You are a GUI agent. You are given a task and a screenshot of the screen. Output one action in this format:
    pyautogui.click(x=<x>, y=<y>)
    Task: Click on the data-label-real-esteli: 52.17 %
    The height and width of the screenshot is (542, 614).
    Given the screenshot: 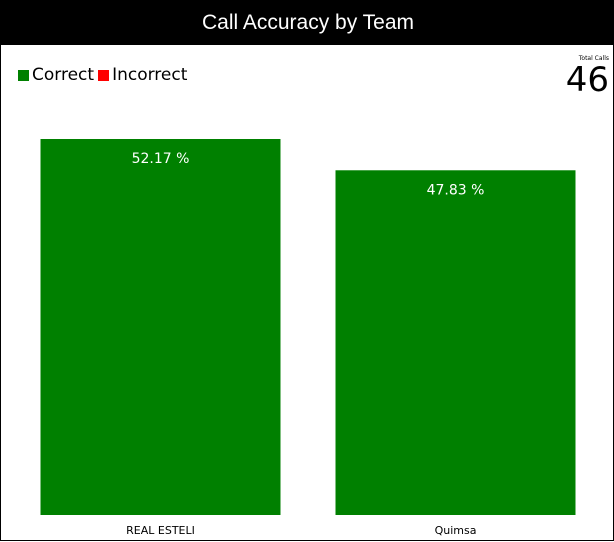 What is the action you would take?
    pyautogui.click(x=161, y=159)
    